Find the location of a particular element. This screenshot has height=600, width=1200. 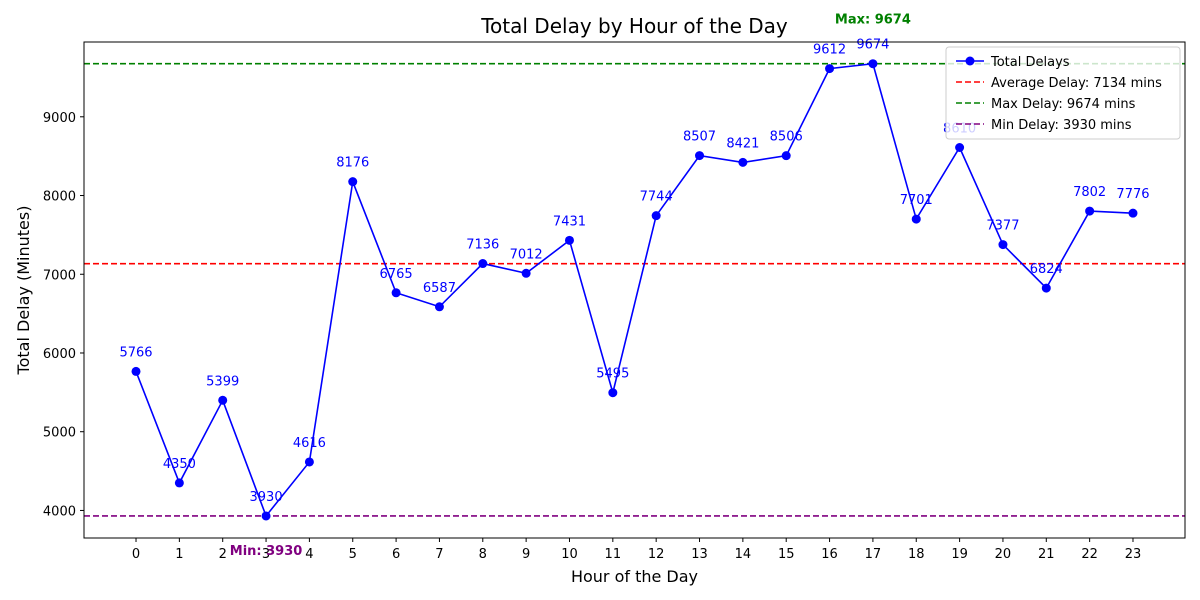

x-tick-label: 1 is located at coordinates (179, 554).